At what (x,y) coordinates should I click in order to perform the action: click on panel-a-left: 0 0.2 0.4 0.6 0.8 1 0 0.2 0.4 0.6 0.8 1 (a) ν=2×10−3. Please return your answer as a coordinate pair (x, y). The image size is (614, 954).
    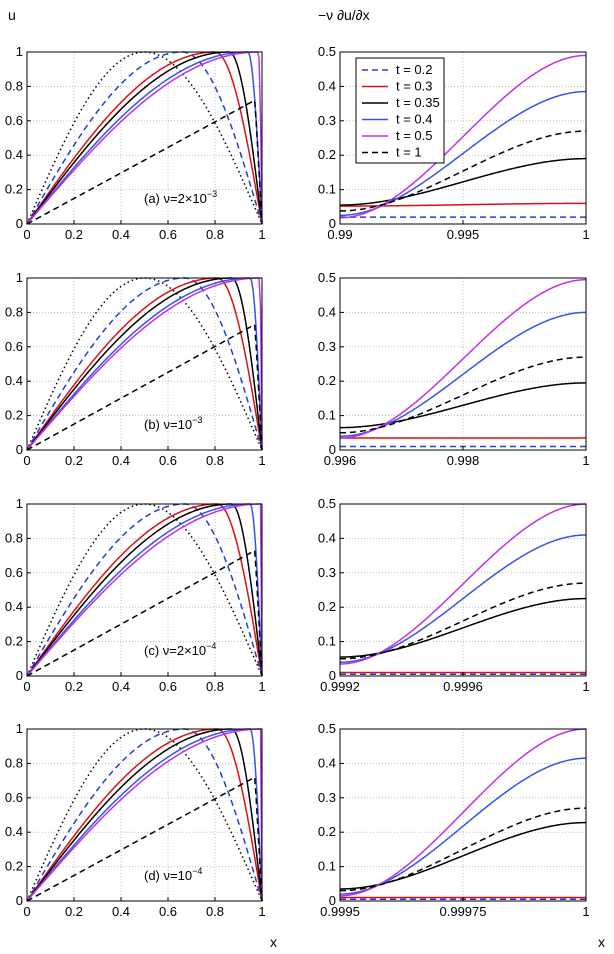
    Looking at the image, I should click on (135, 143).